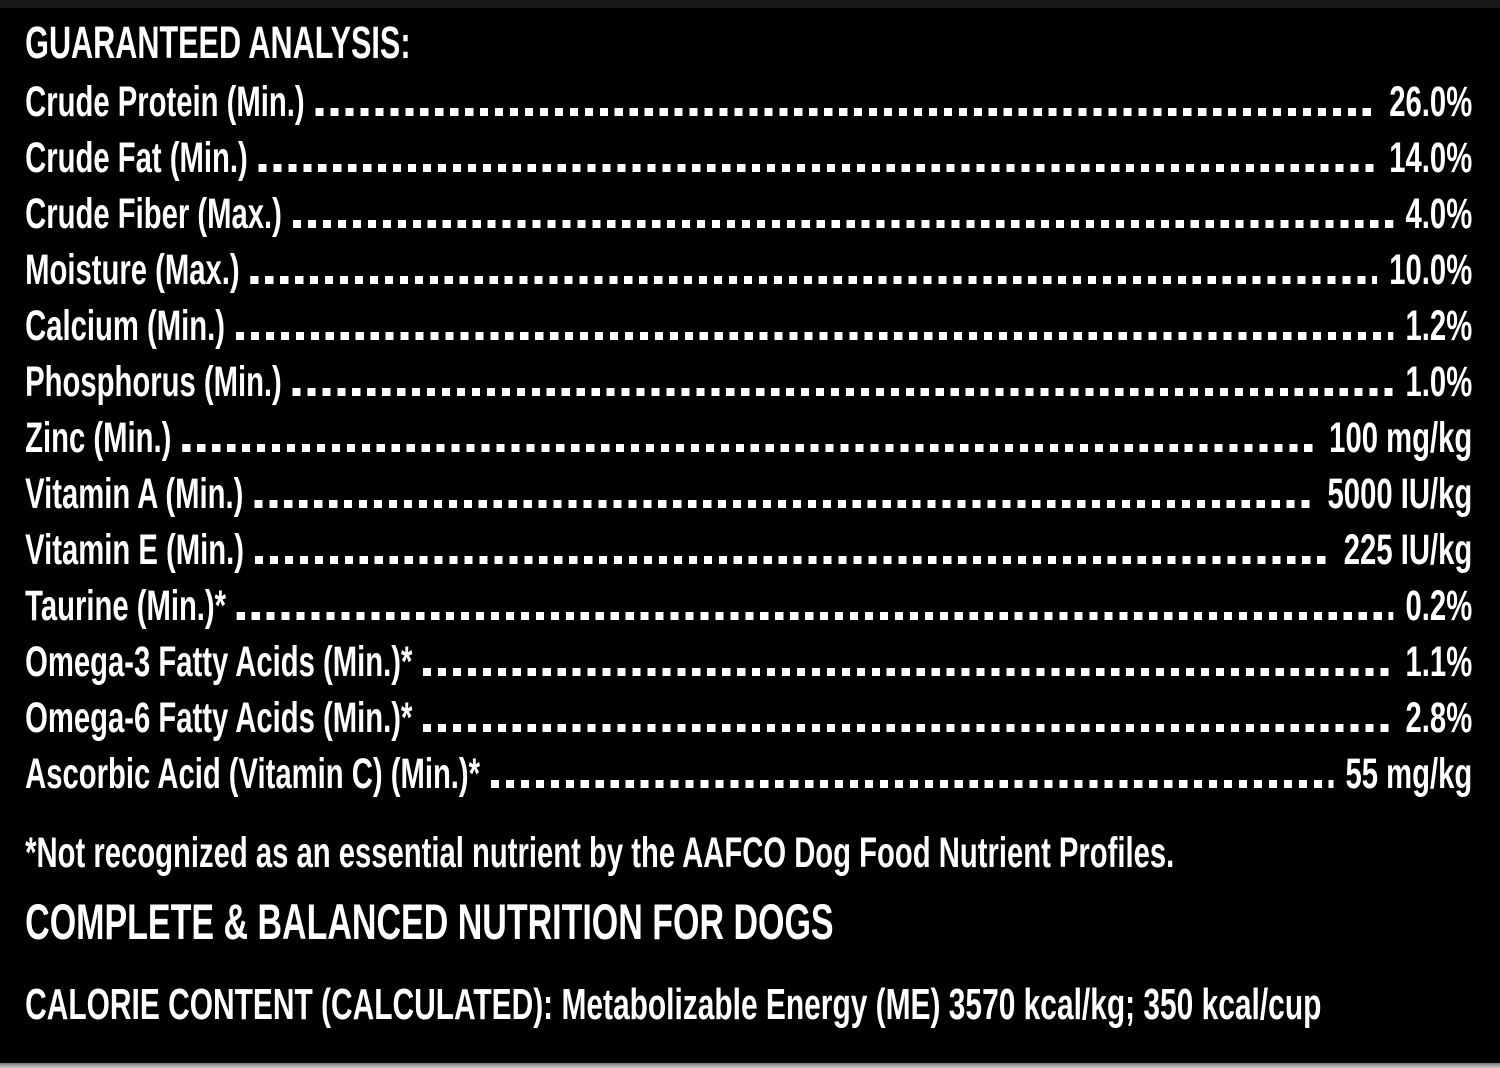 Image resolution: width=1500 pixels, height=1068 pixels. Describe the element at coordinates (125, 326) in the screenshot. I see `nutrient-label: Calcium (Min.)` at that location.